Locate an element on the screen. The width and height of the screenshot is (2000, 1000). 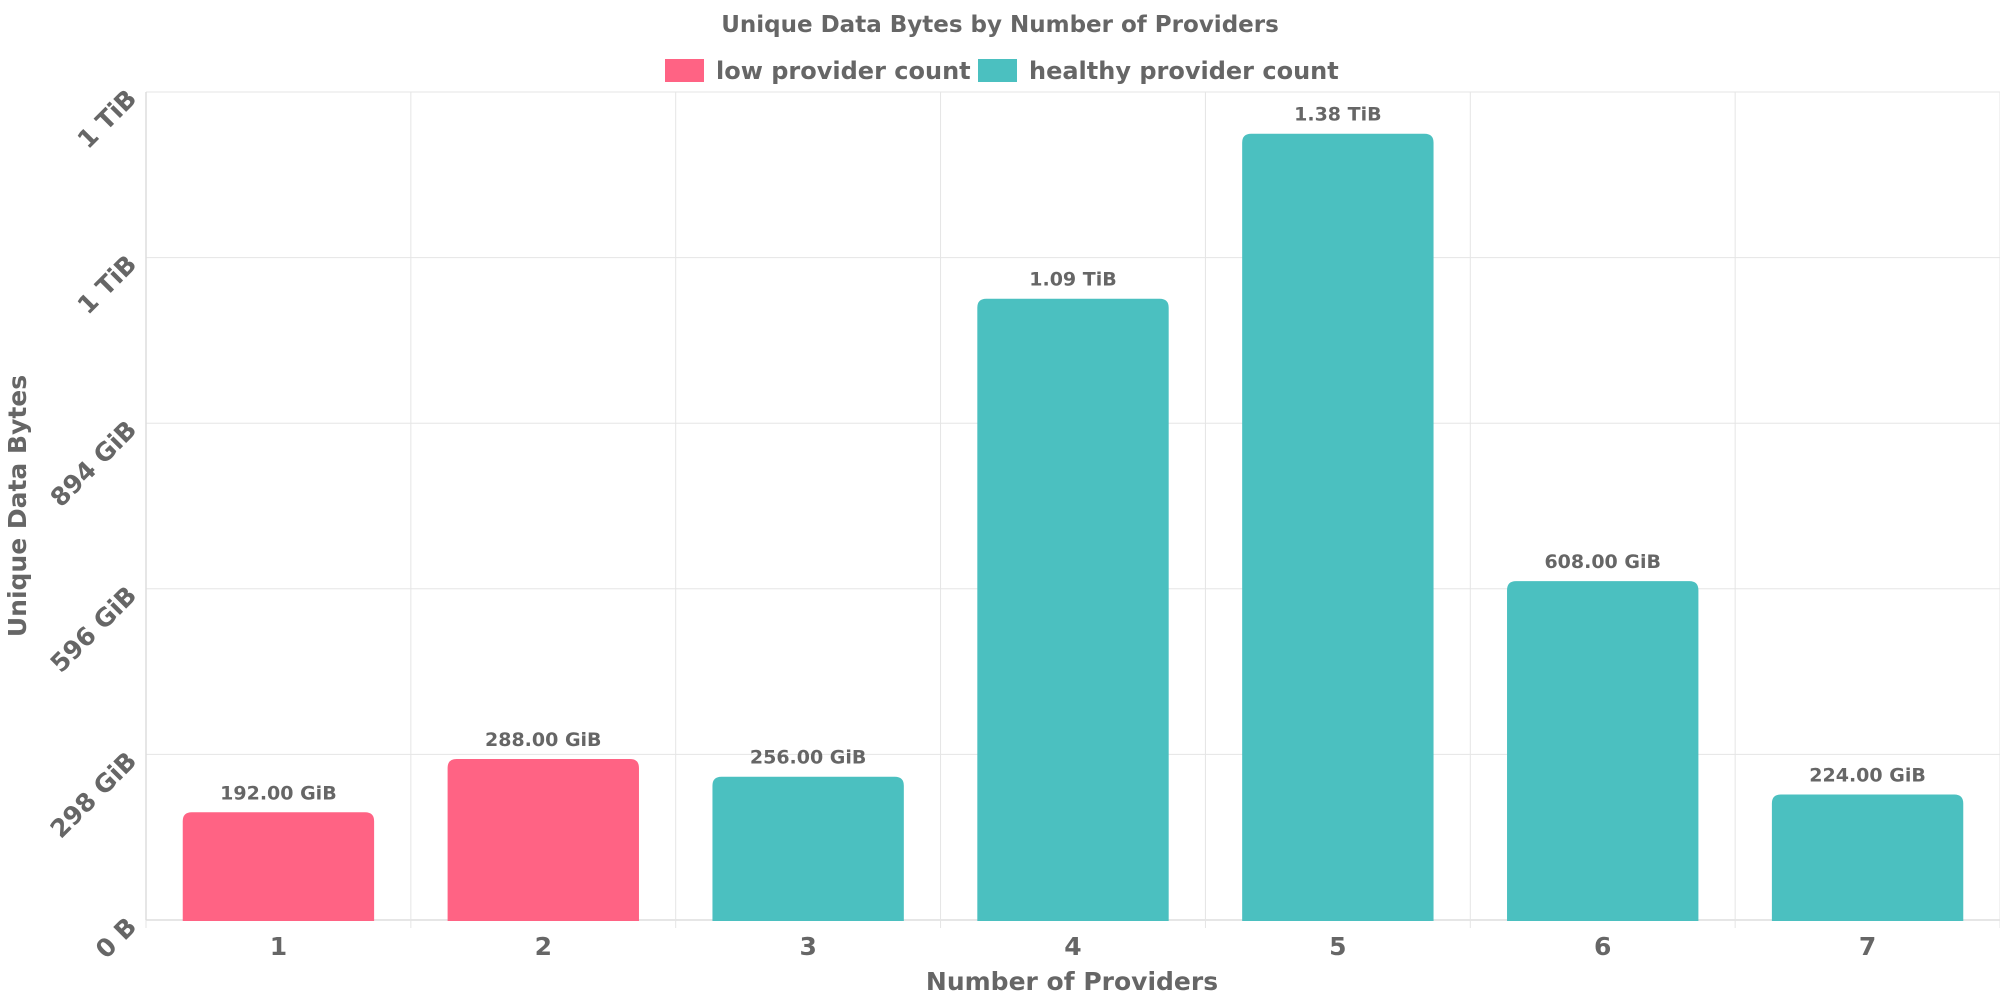
chart-title: Unique Data Bytes by Number of Providers is located at coordinates (1000, 25).